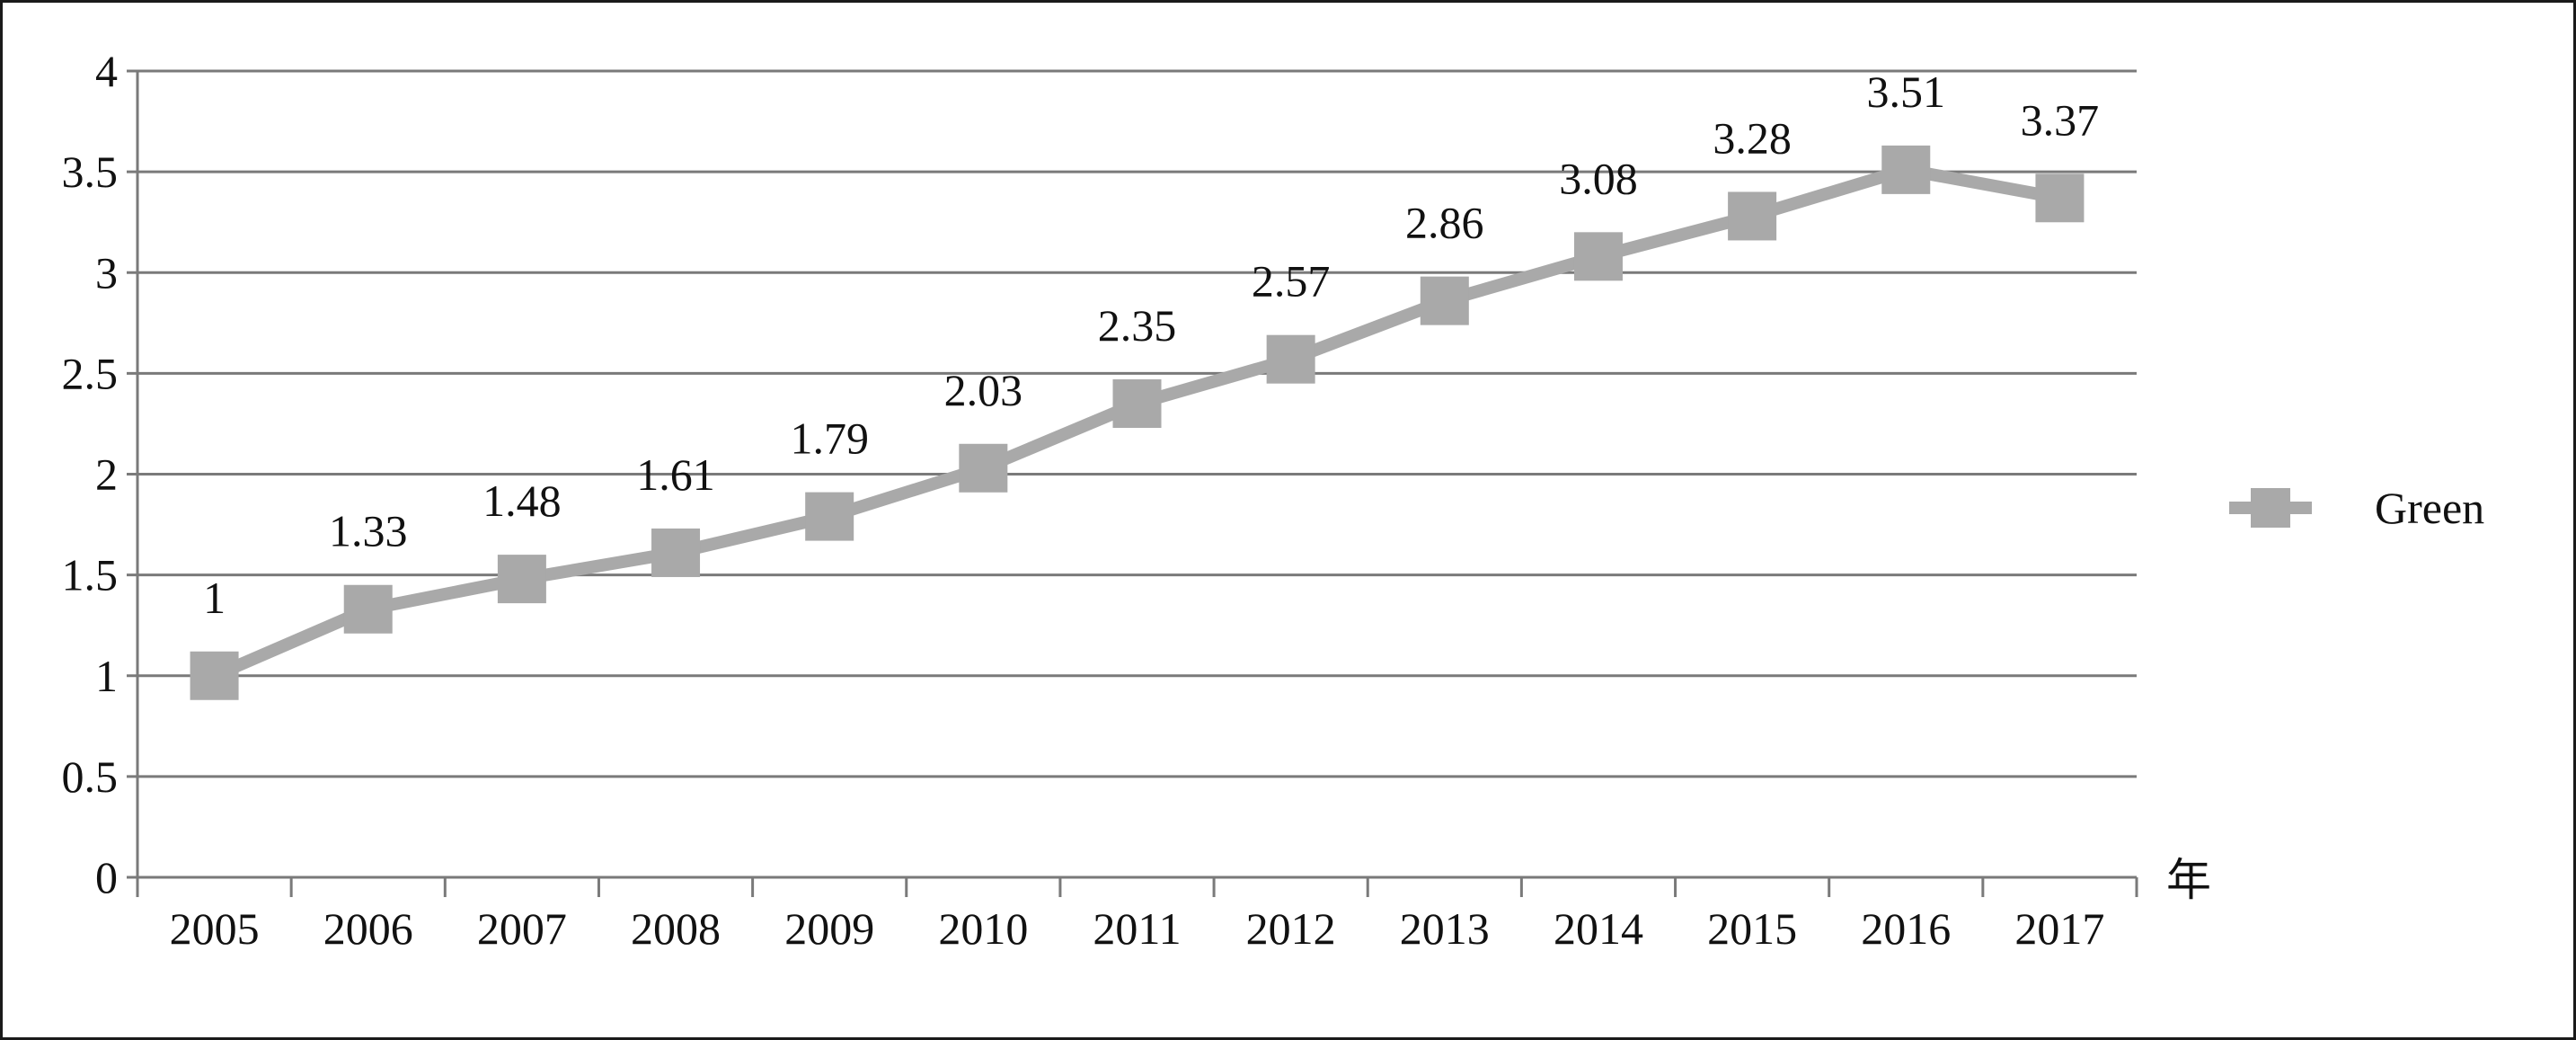 The width and height of the screenshot is (2576, 1040). I want to click on x-tick-label: 2012, so click(1291, 928).